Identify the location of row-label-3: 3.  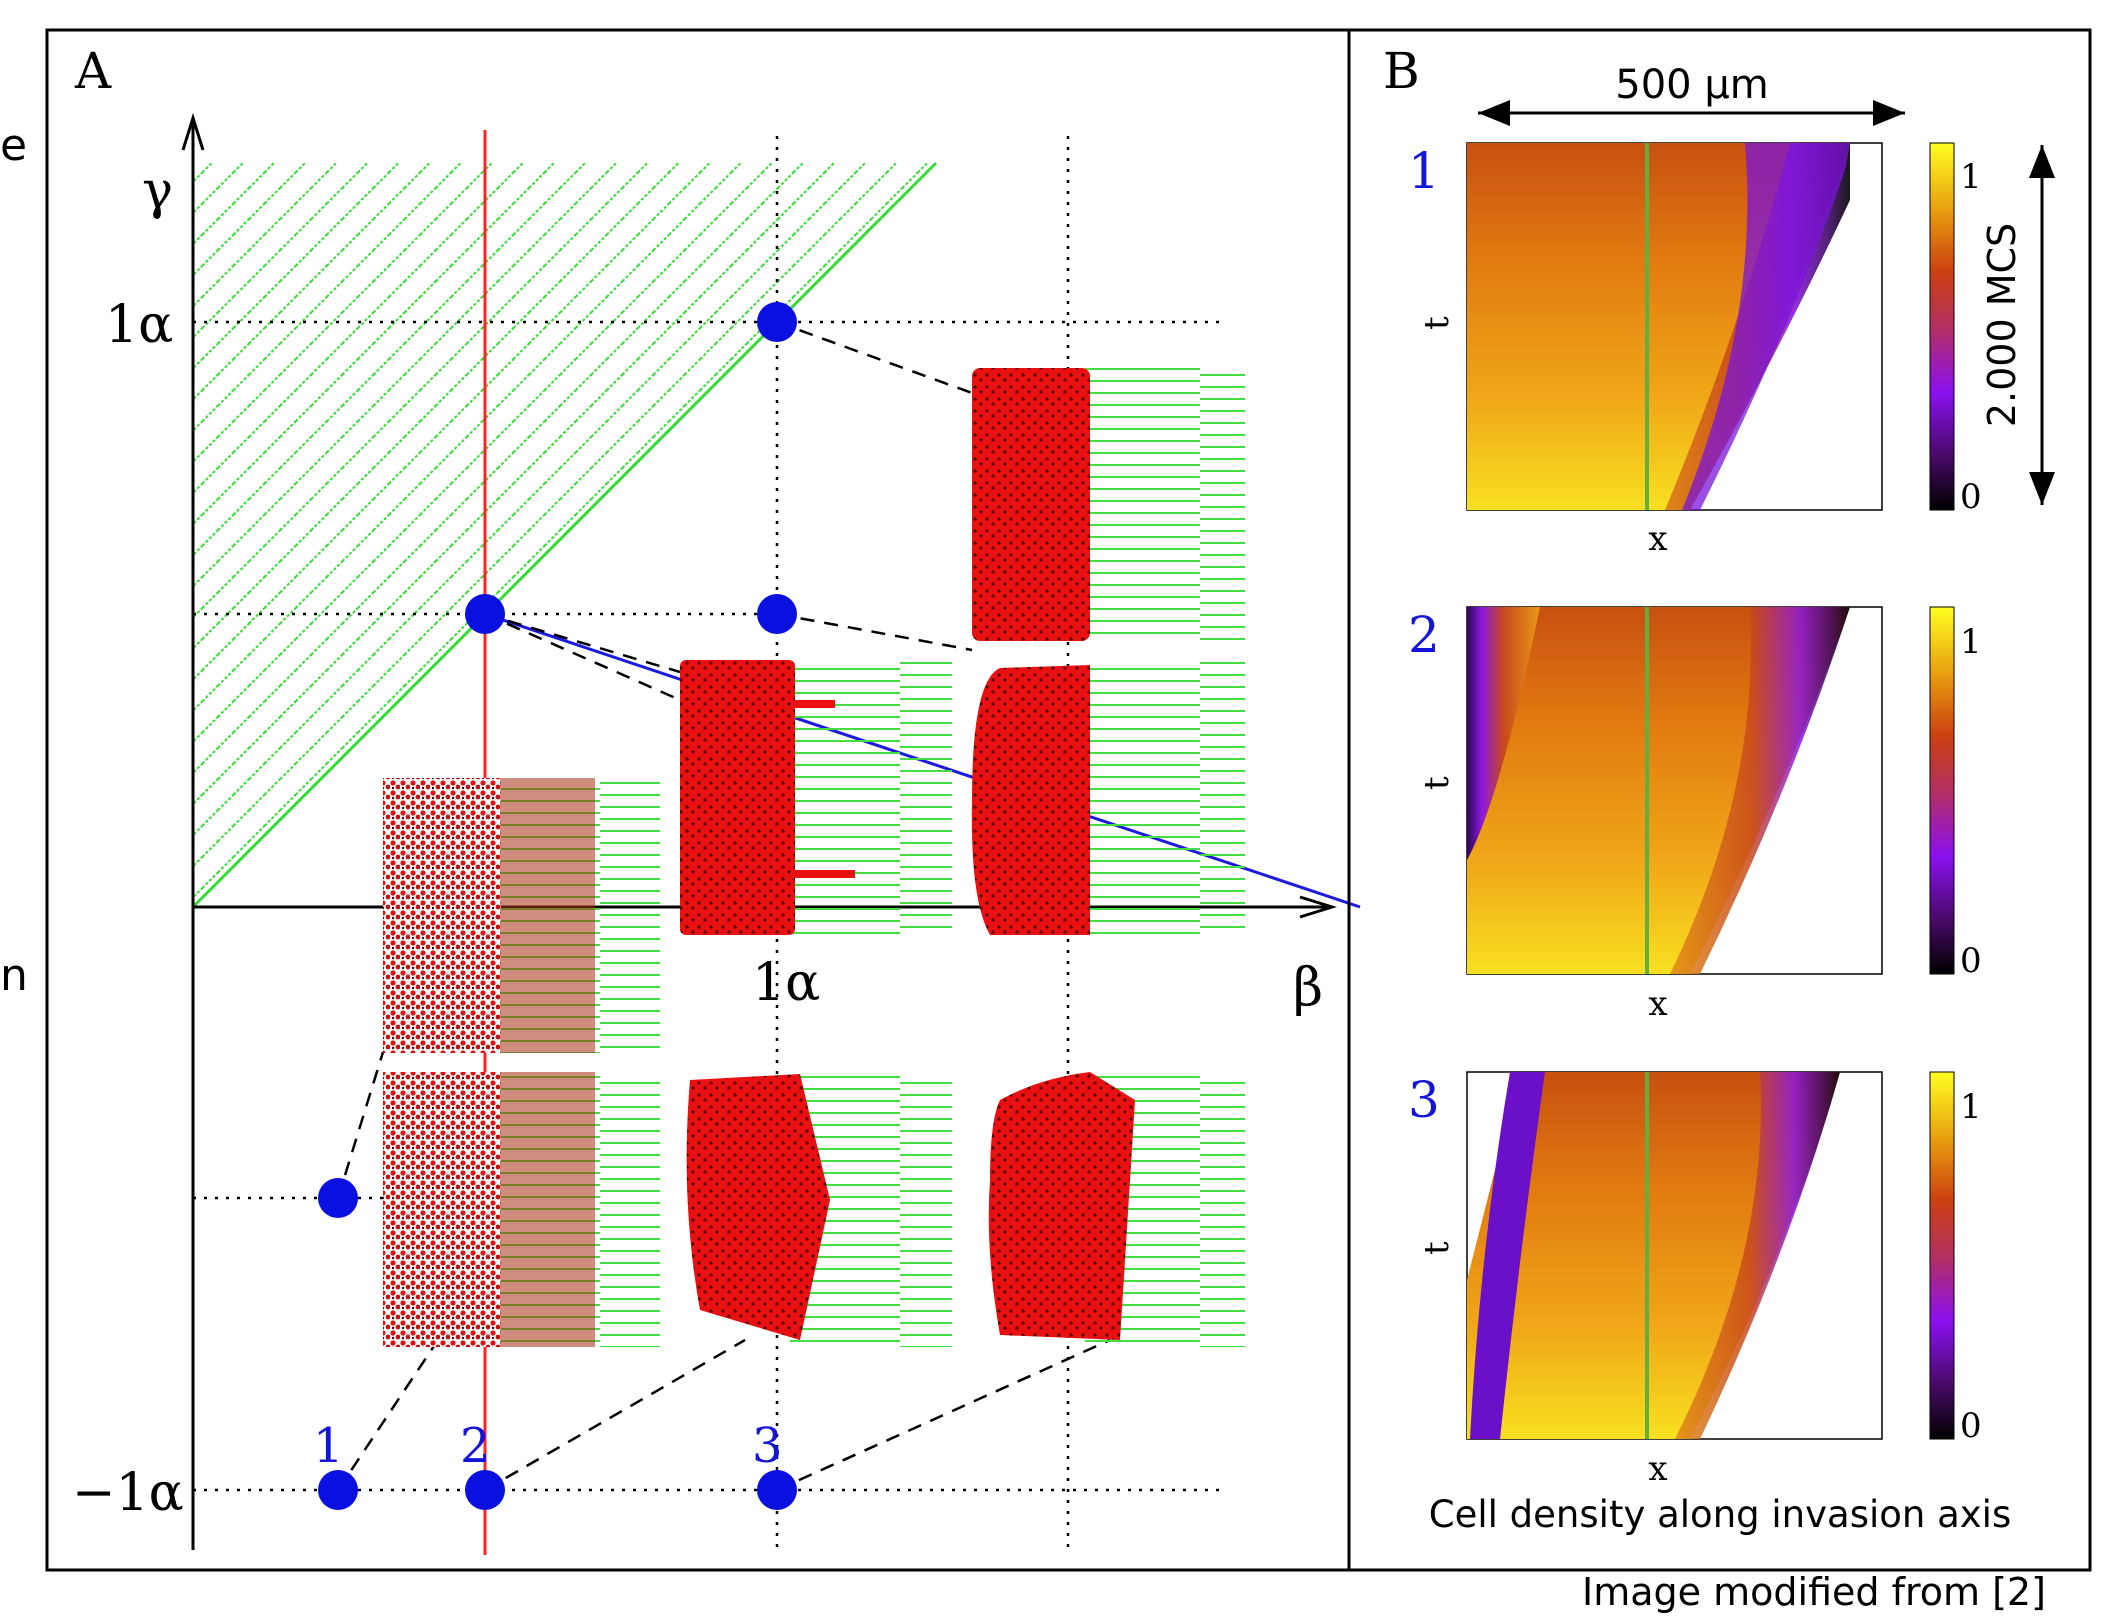
(1424, 1100).